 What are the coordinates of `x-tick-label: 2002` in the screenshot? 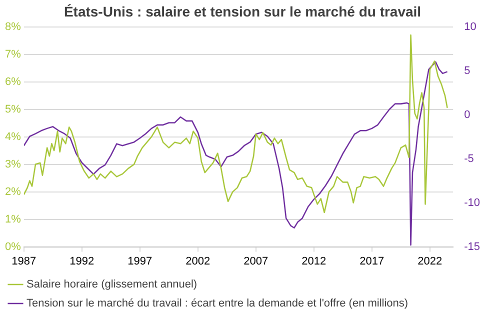 It's located at (198, 261).